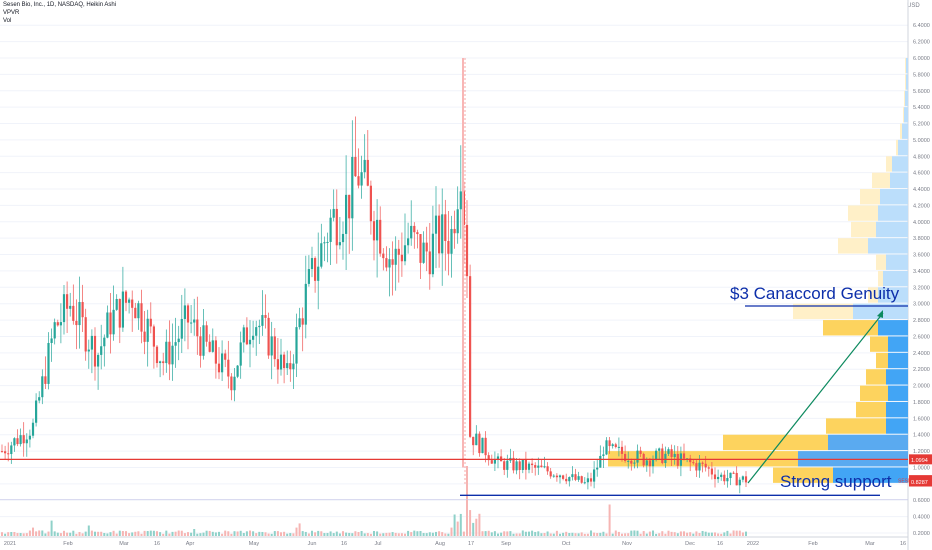 This screenshot has width=932, height=550. What do you see at coordinates (921, 403) in the screenshot?
I see `y-tick-label: 1.8000` at bounding box center [921, 403].